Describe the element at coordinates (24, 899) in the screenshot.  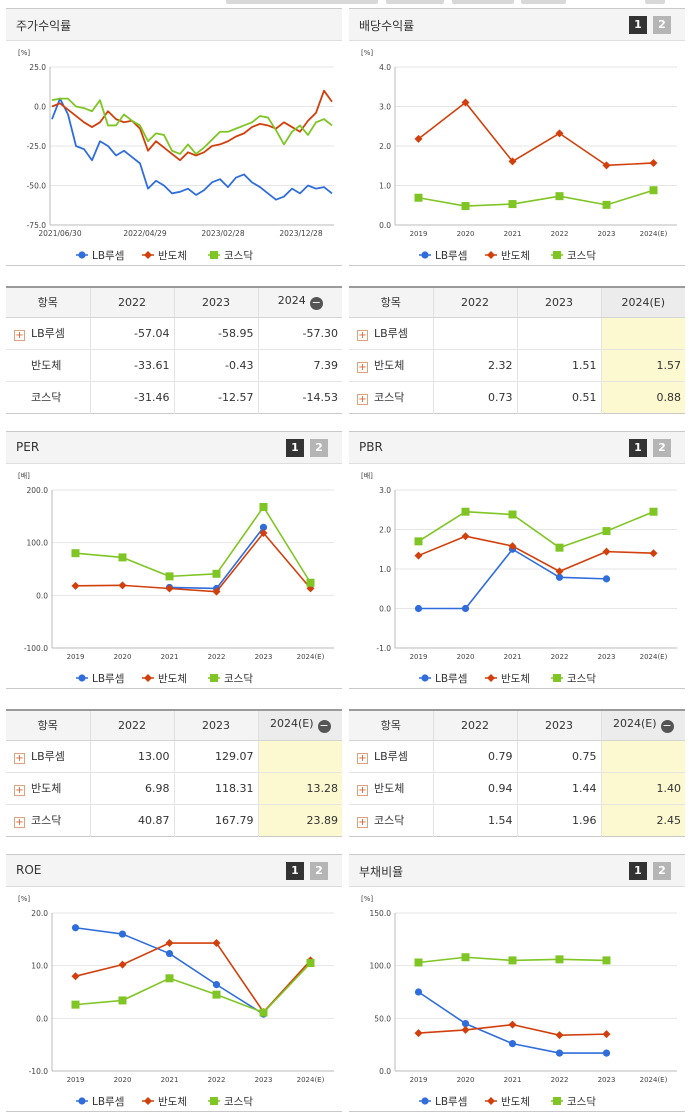
I see `axis-unit: [%]` at that location.